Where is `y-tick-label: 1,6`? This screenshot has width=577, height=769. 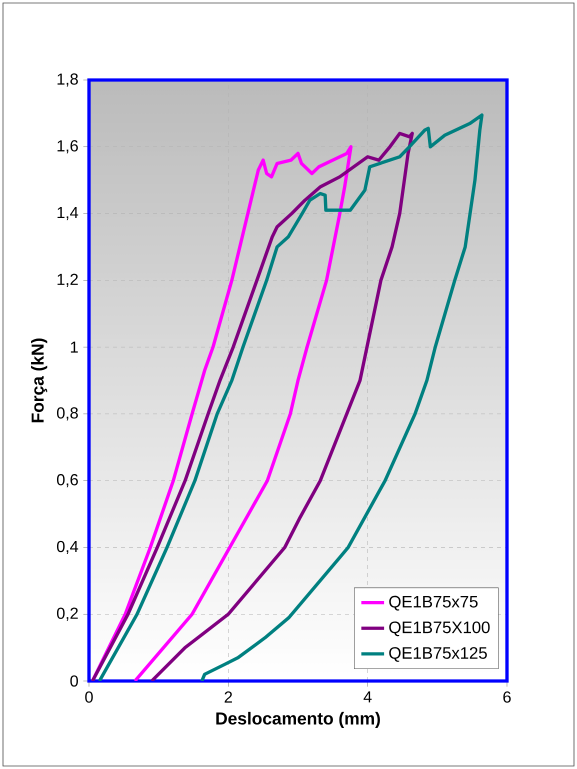 y-tick-label: 1,6 is located at coordinates (68, 147).